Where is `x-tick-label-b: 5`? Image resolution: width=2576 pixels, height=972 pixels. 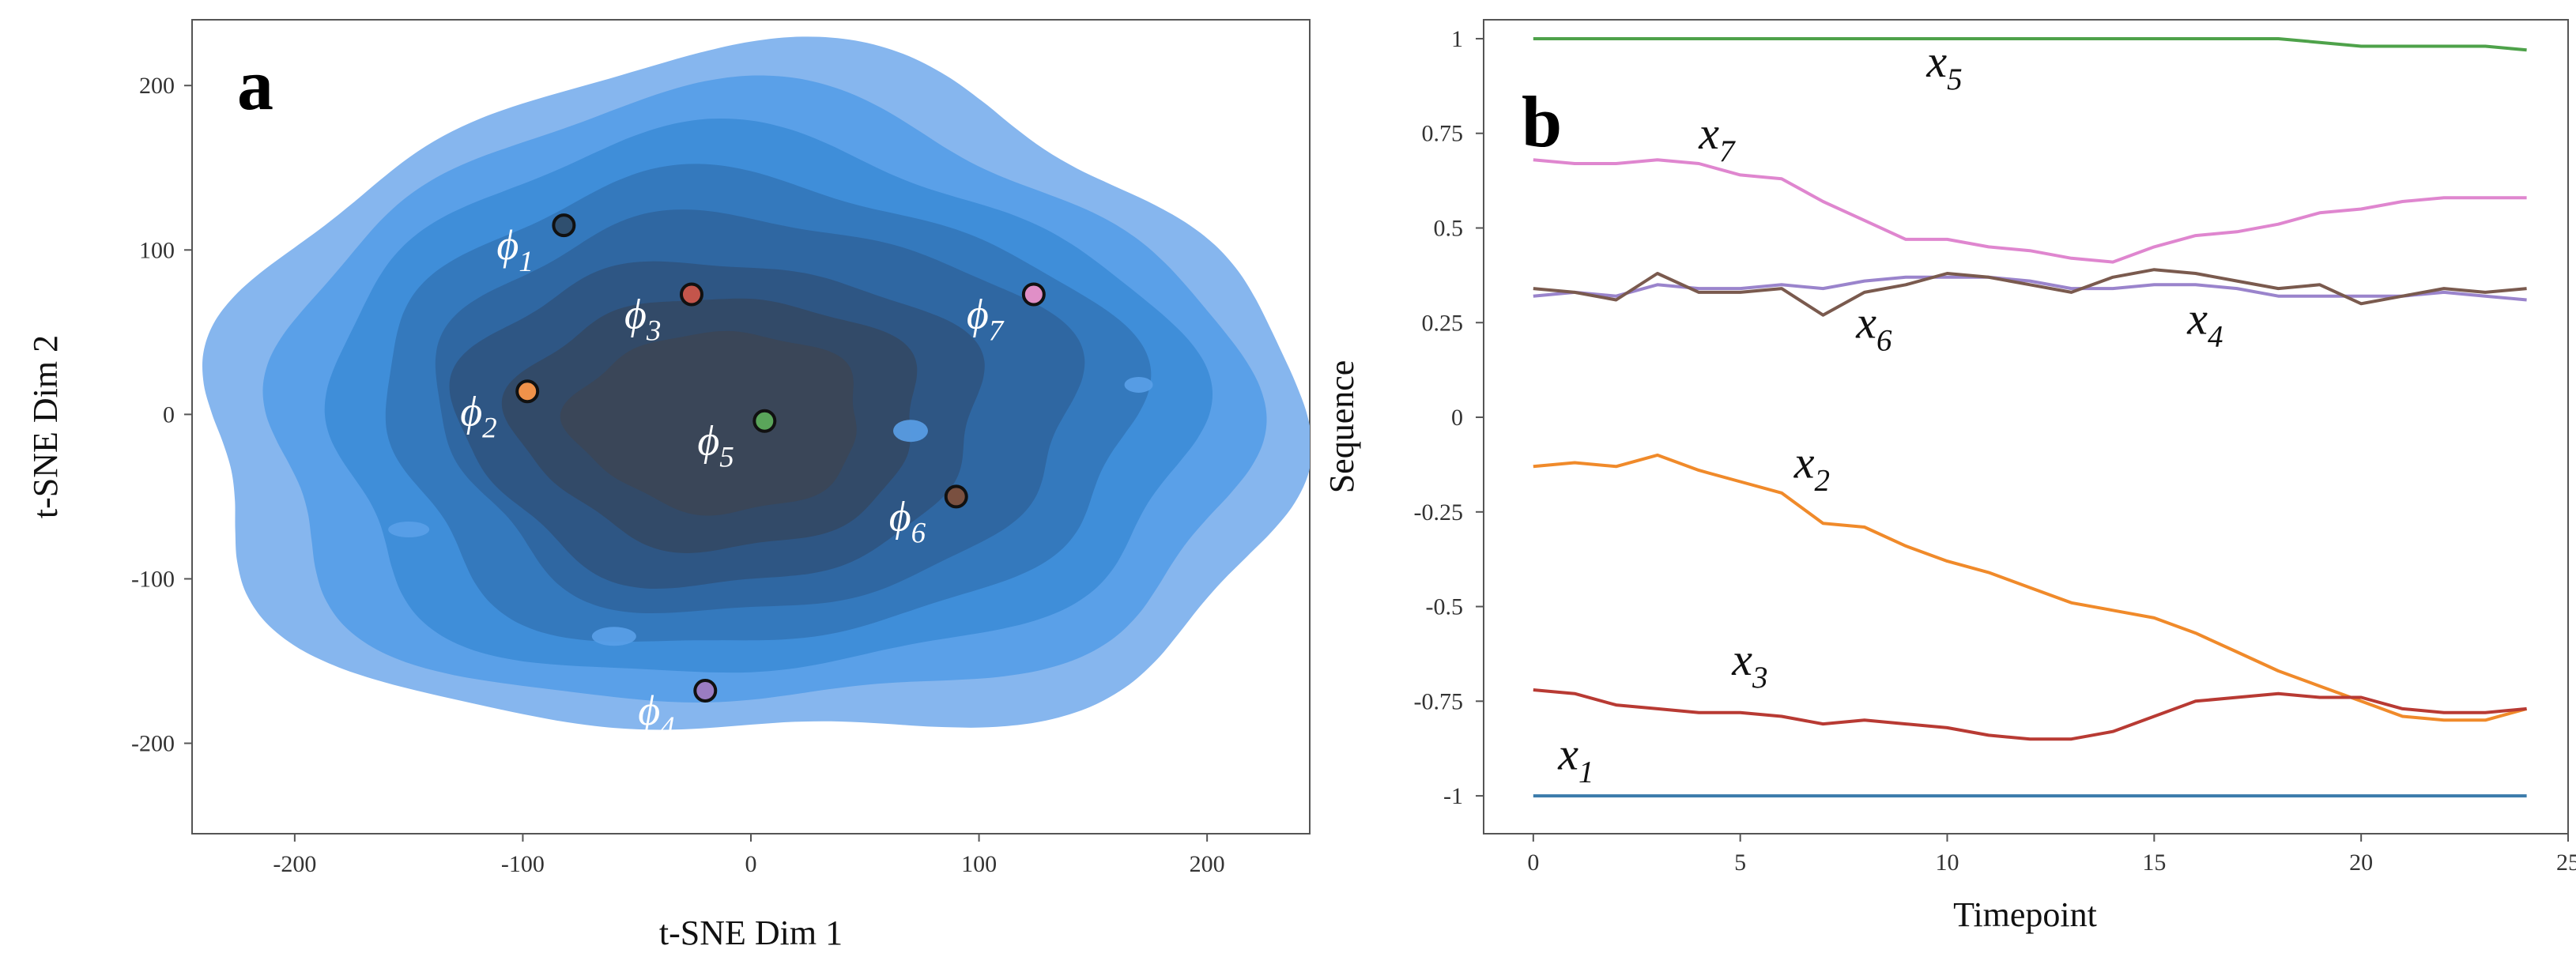
x-tick-label-b: 5 is located at coordinates (1740, 863).